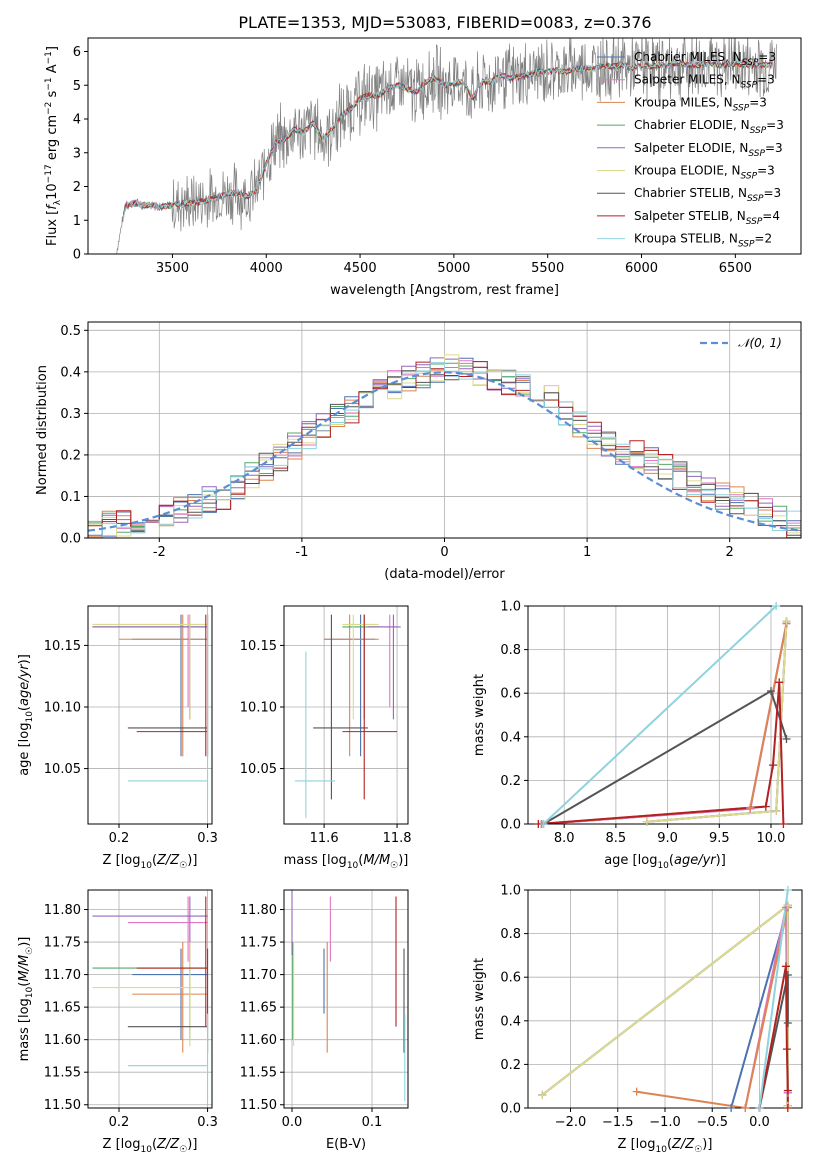  Describe the element at coordinates (49, 83) in the screenshot. I see `label-part: −1` at that location.